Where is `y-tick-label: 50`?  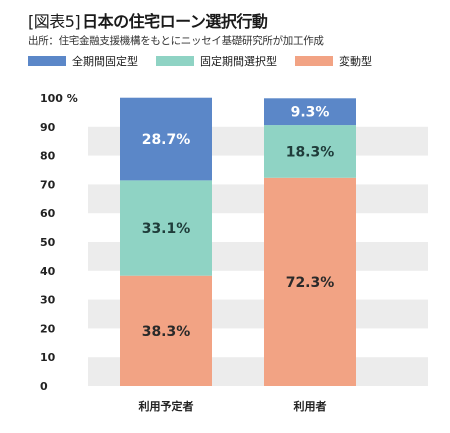 y-tick-label: 50 is located at coordinates (48, 242).